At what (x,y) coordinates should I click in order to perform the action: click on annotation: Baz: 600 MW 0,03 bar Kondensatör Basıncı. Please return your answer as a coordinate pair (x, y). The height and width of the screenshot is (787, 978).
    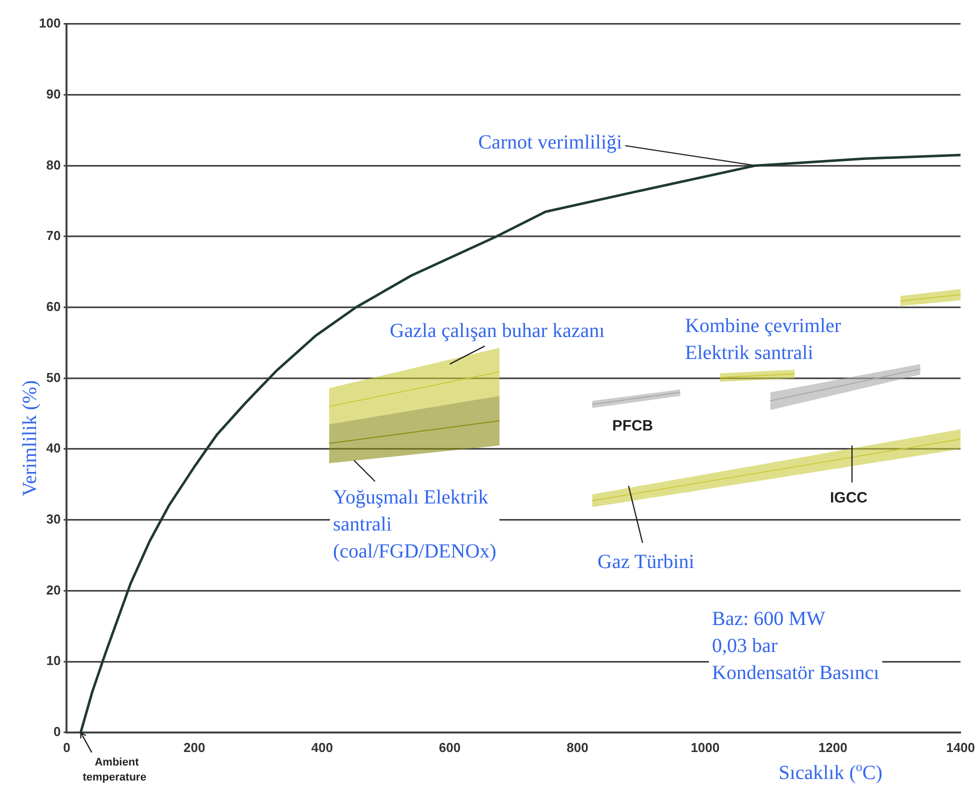
    Looking at the image, I should click on (796, 646).